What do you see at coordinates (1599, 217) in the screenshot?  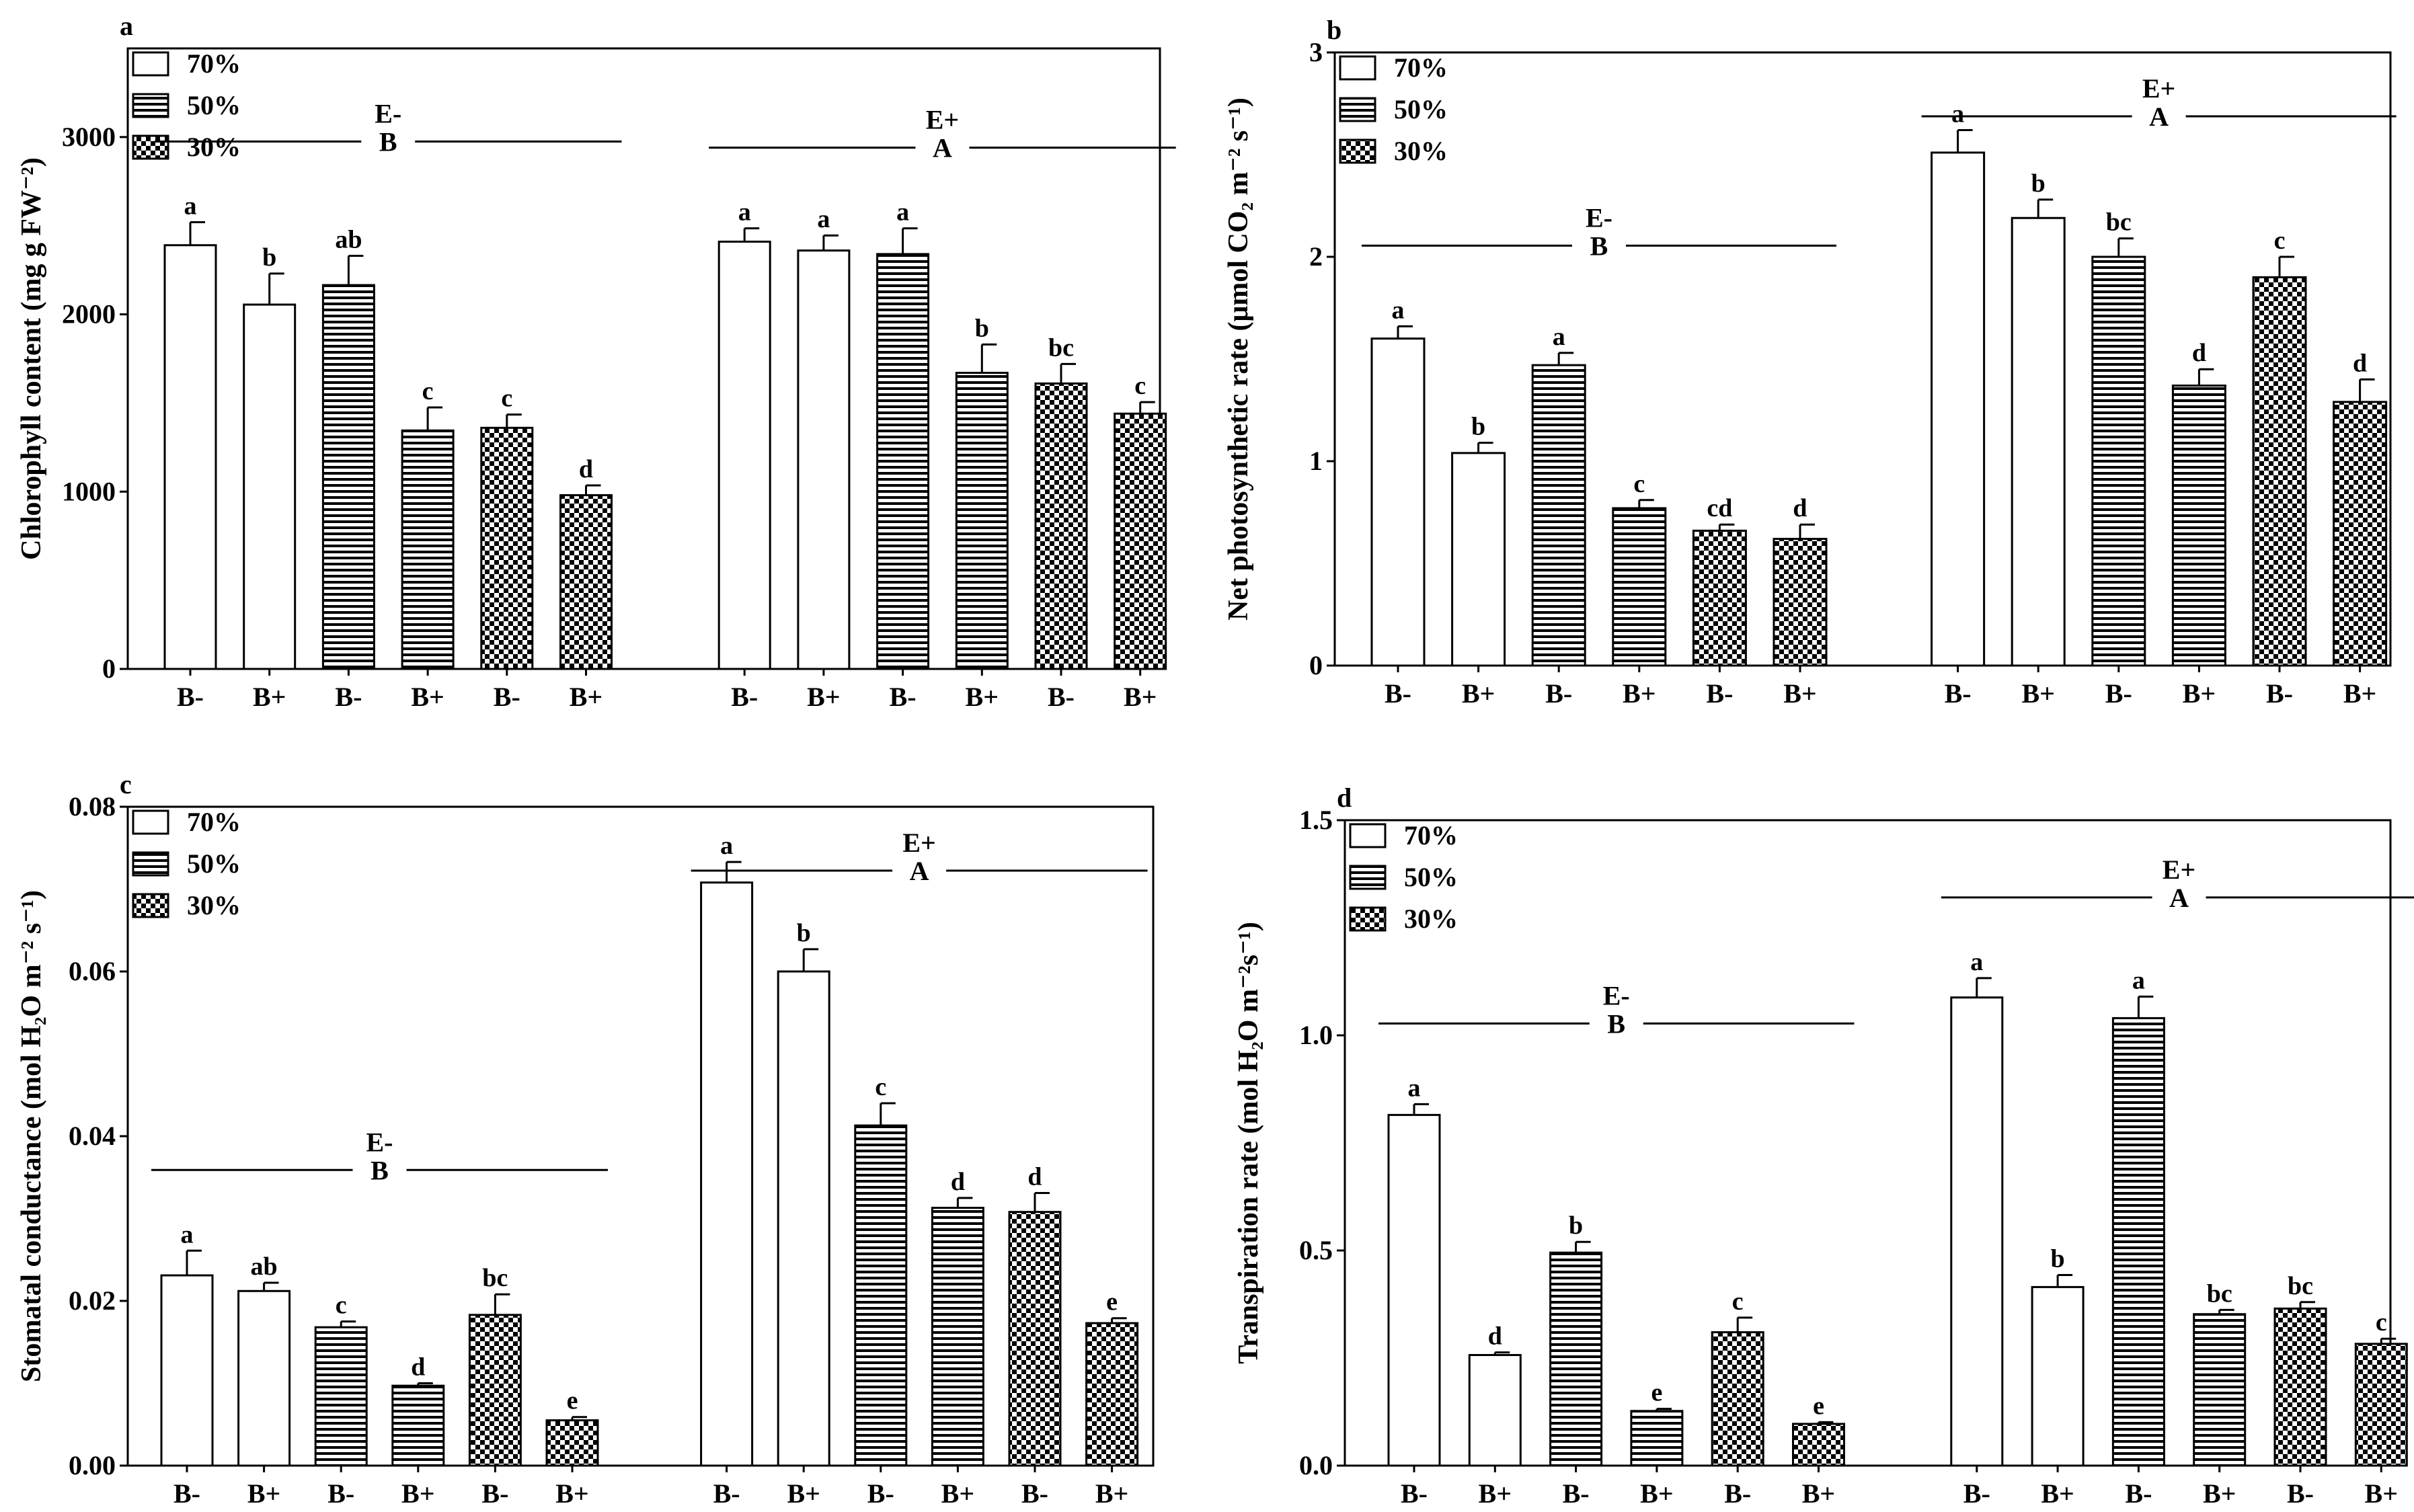 I see `group-label: E-` at bounding box center [1599, 217].